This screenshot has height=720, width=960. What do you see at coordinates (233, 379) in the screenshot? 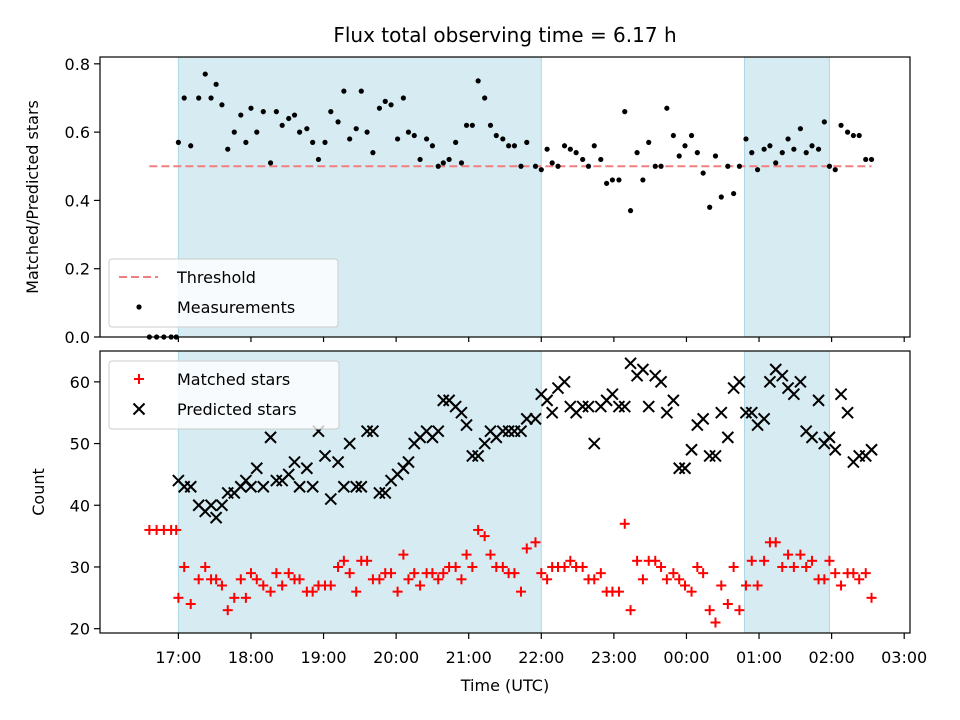
I see `legend-matched-label: Matched stars` at bounding box center [233, 379].